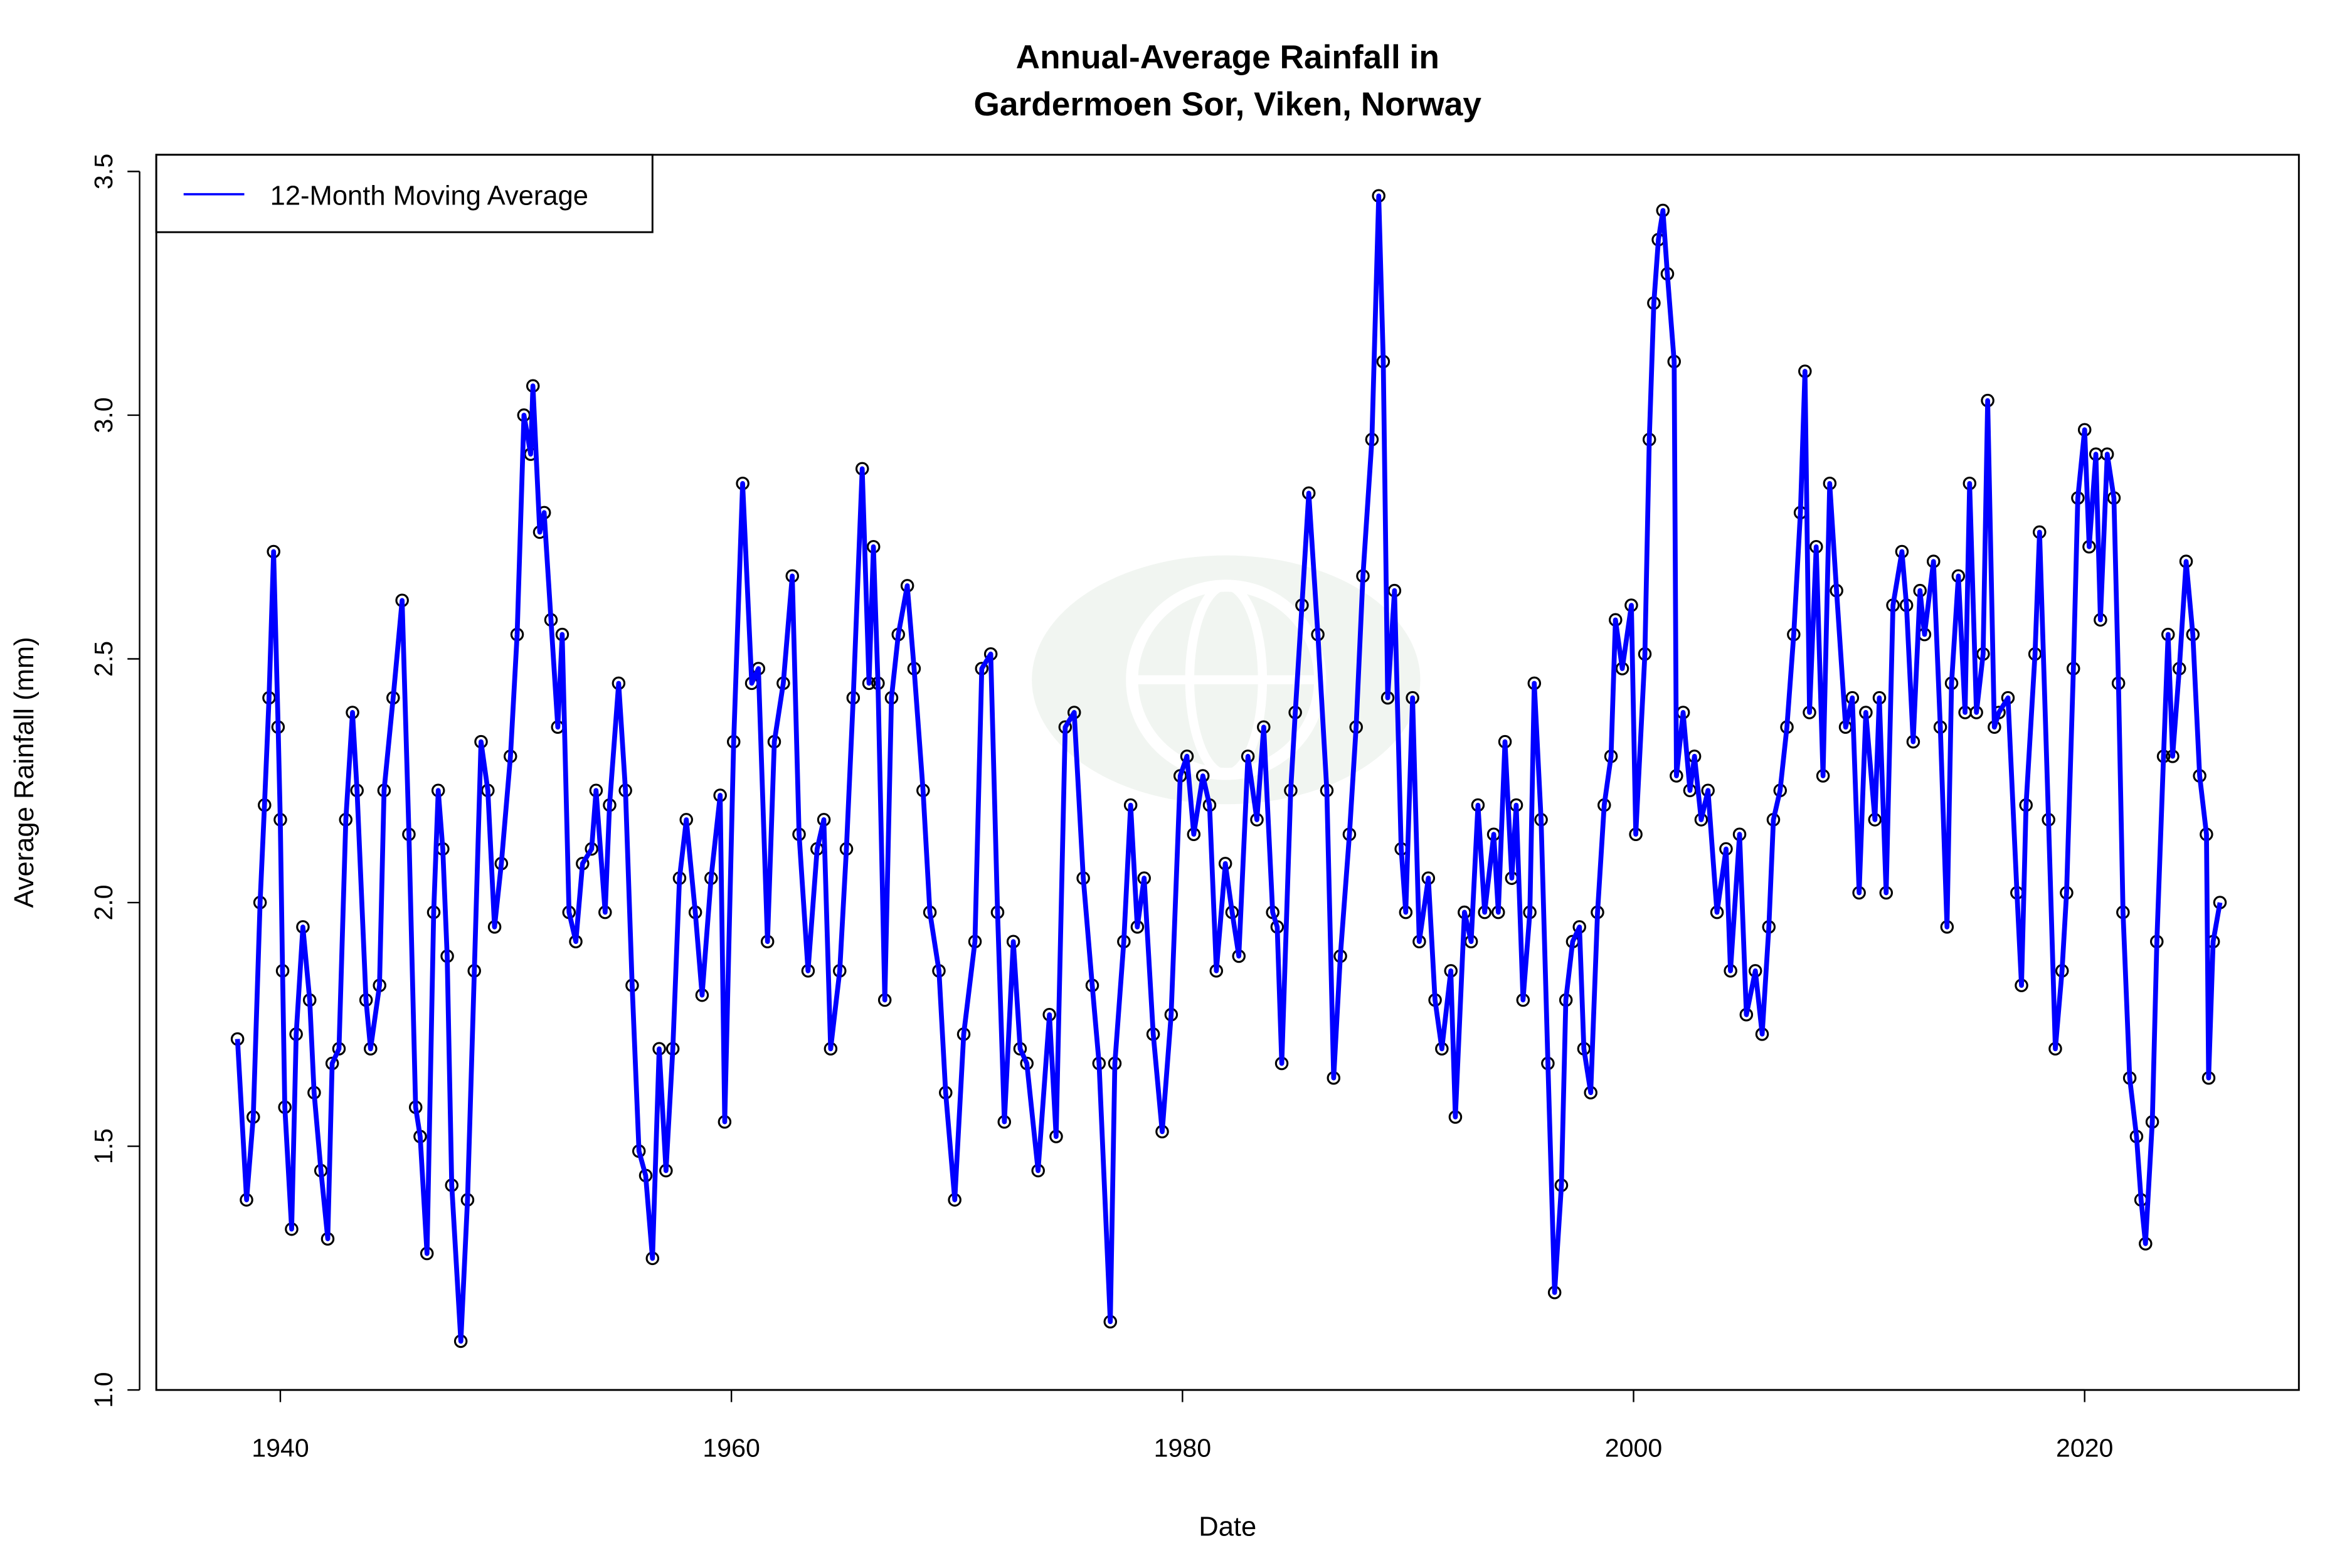  What do you see at coordinates (24, 772) in the screenshot?
I see `y-axis-label: Average Rainfall (mm)` at bounding box center [24, 772].